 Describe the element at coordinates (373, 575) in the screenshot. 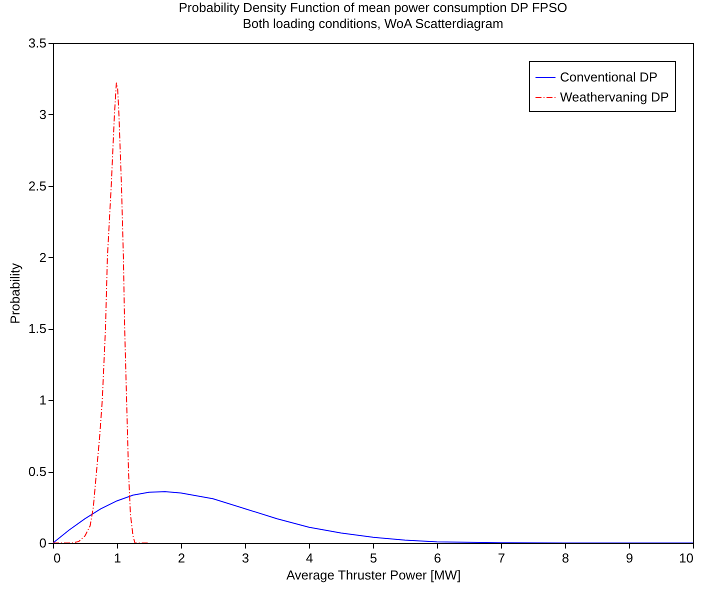

I see `x-axis-title: Average Thruster Power [MW]` at that location.